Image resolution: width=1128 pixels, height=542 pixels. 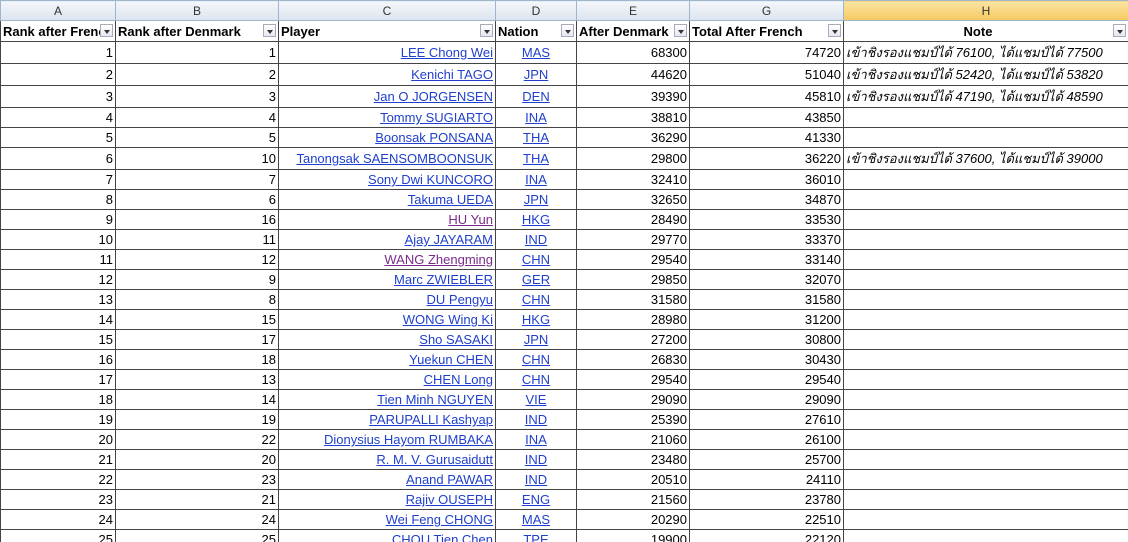 I want to click on data-row: 13 8 DU Pengyu CHN 31580 31580, so click(x=564, y=299).